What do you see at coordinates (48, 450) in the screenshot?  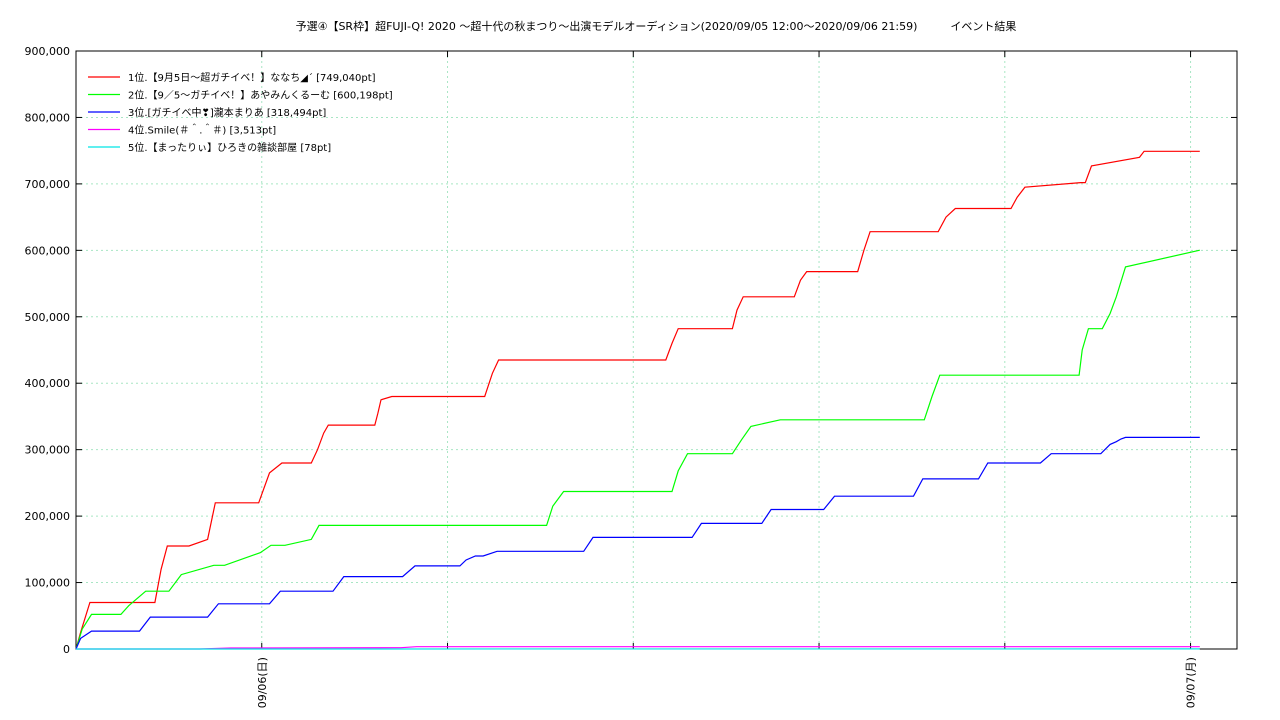 I see `y-tick-label: 300,000` at bounding box center [48, 450].